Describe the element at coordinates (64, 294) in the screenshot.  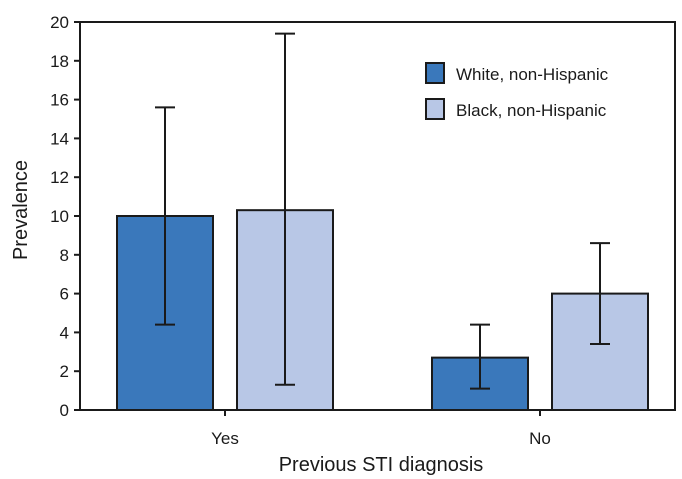
I see `y-tick-label: 6` at that location.